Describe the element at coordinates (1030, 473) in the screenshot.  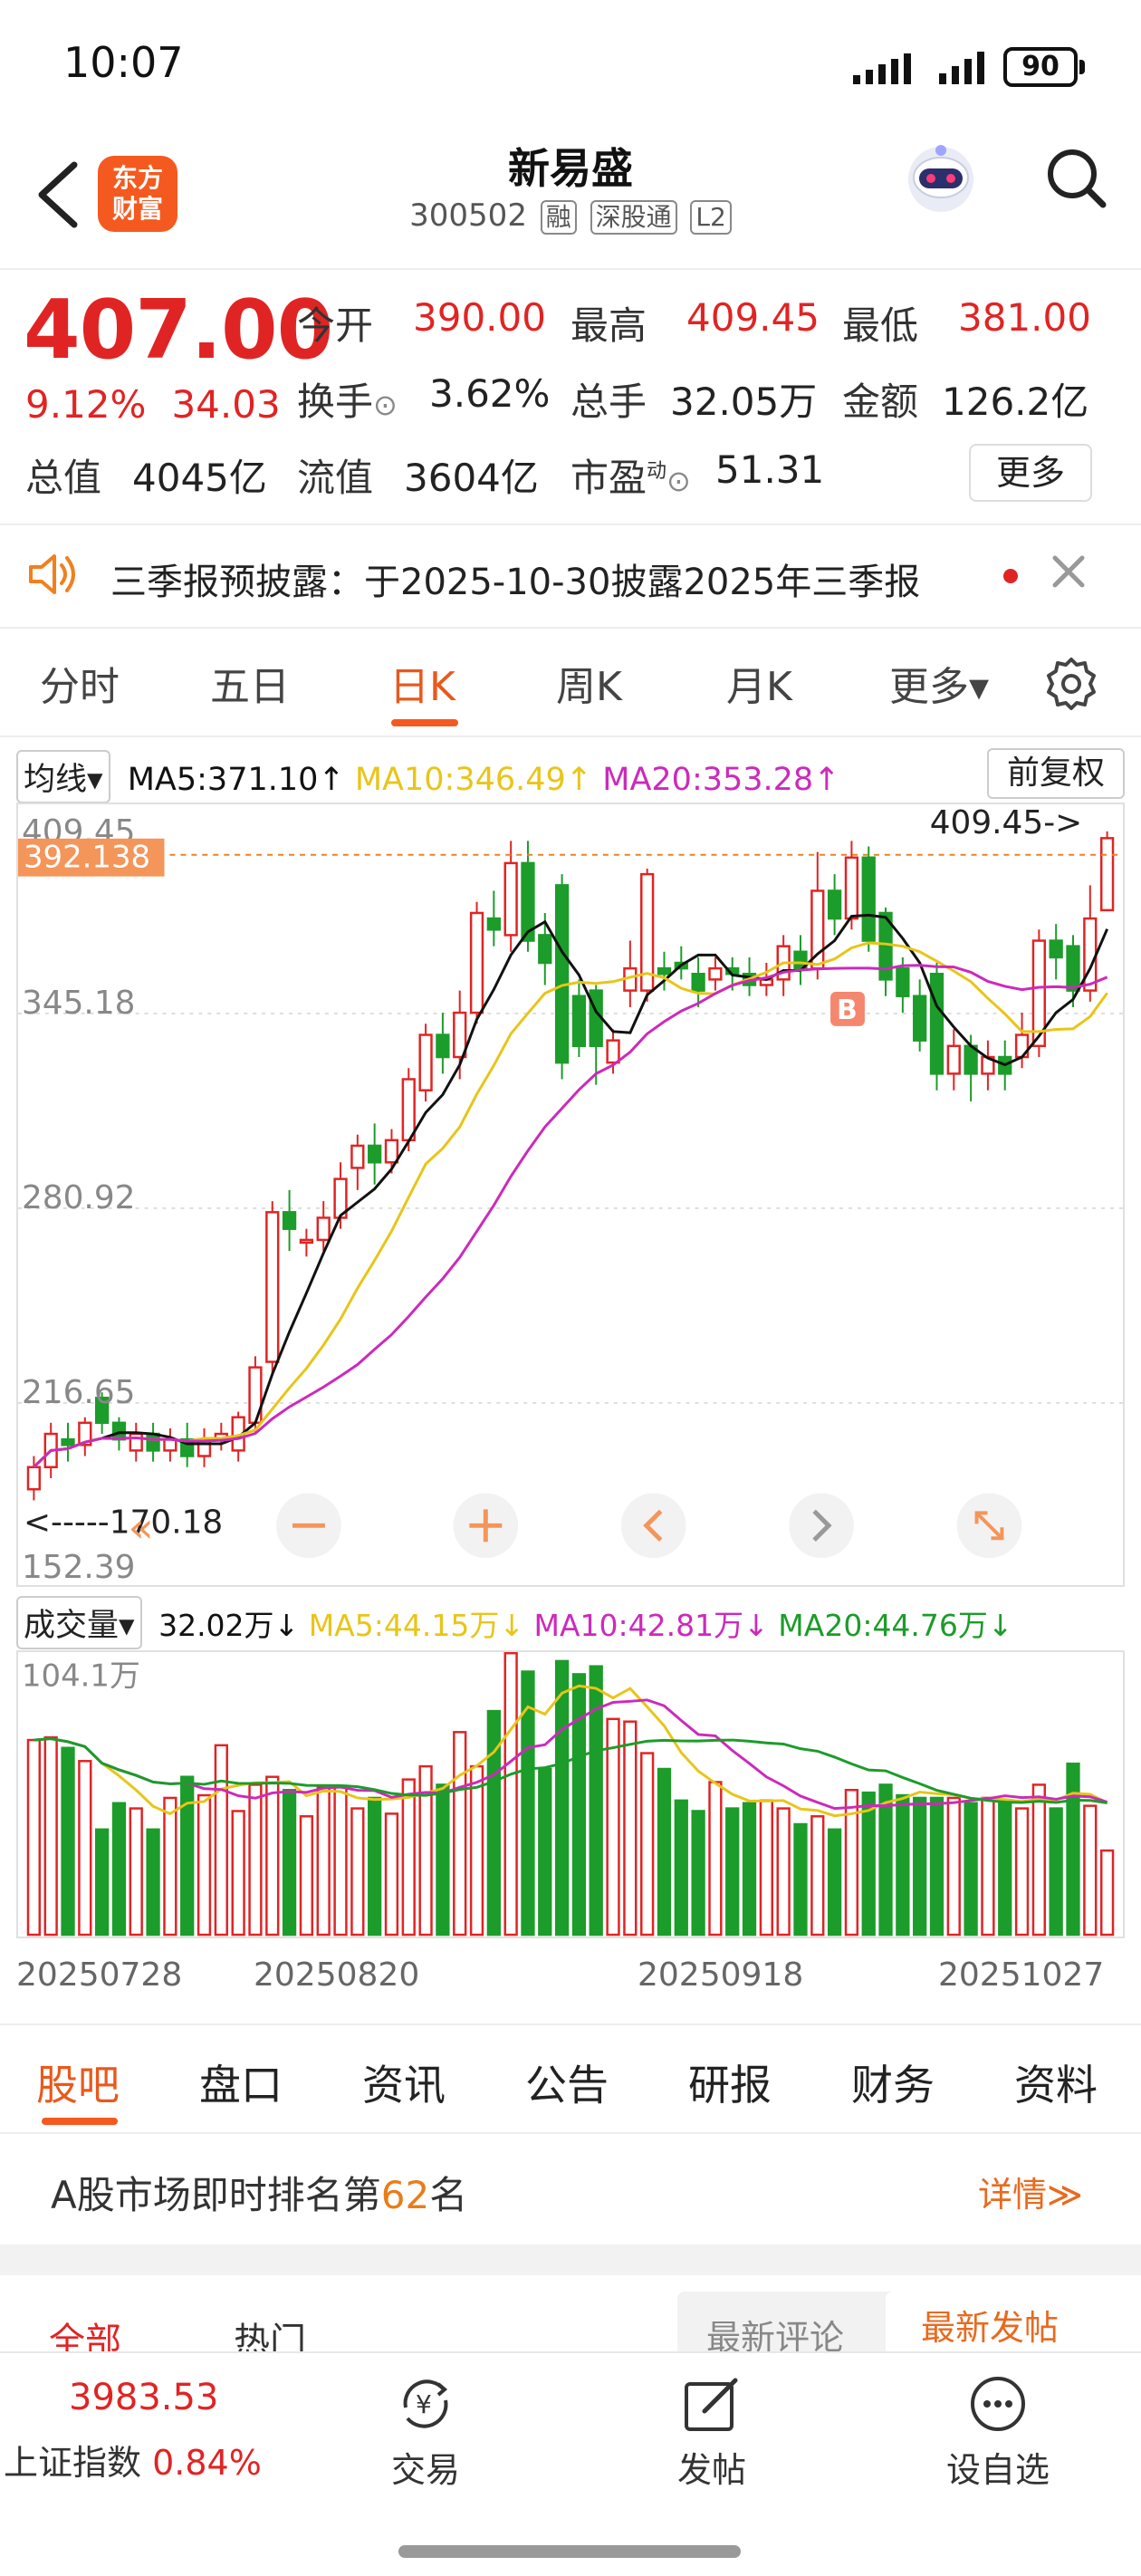
I see `more-button: 更多` at that location.